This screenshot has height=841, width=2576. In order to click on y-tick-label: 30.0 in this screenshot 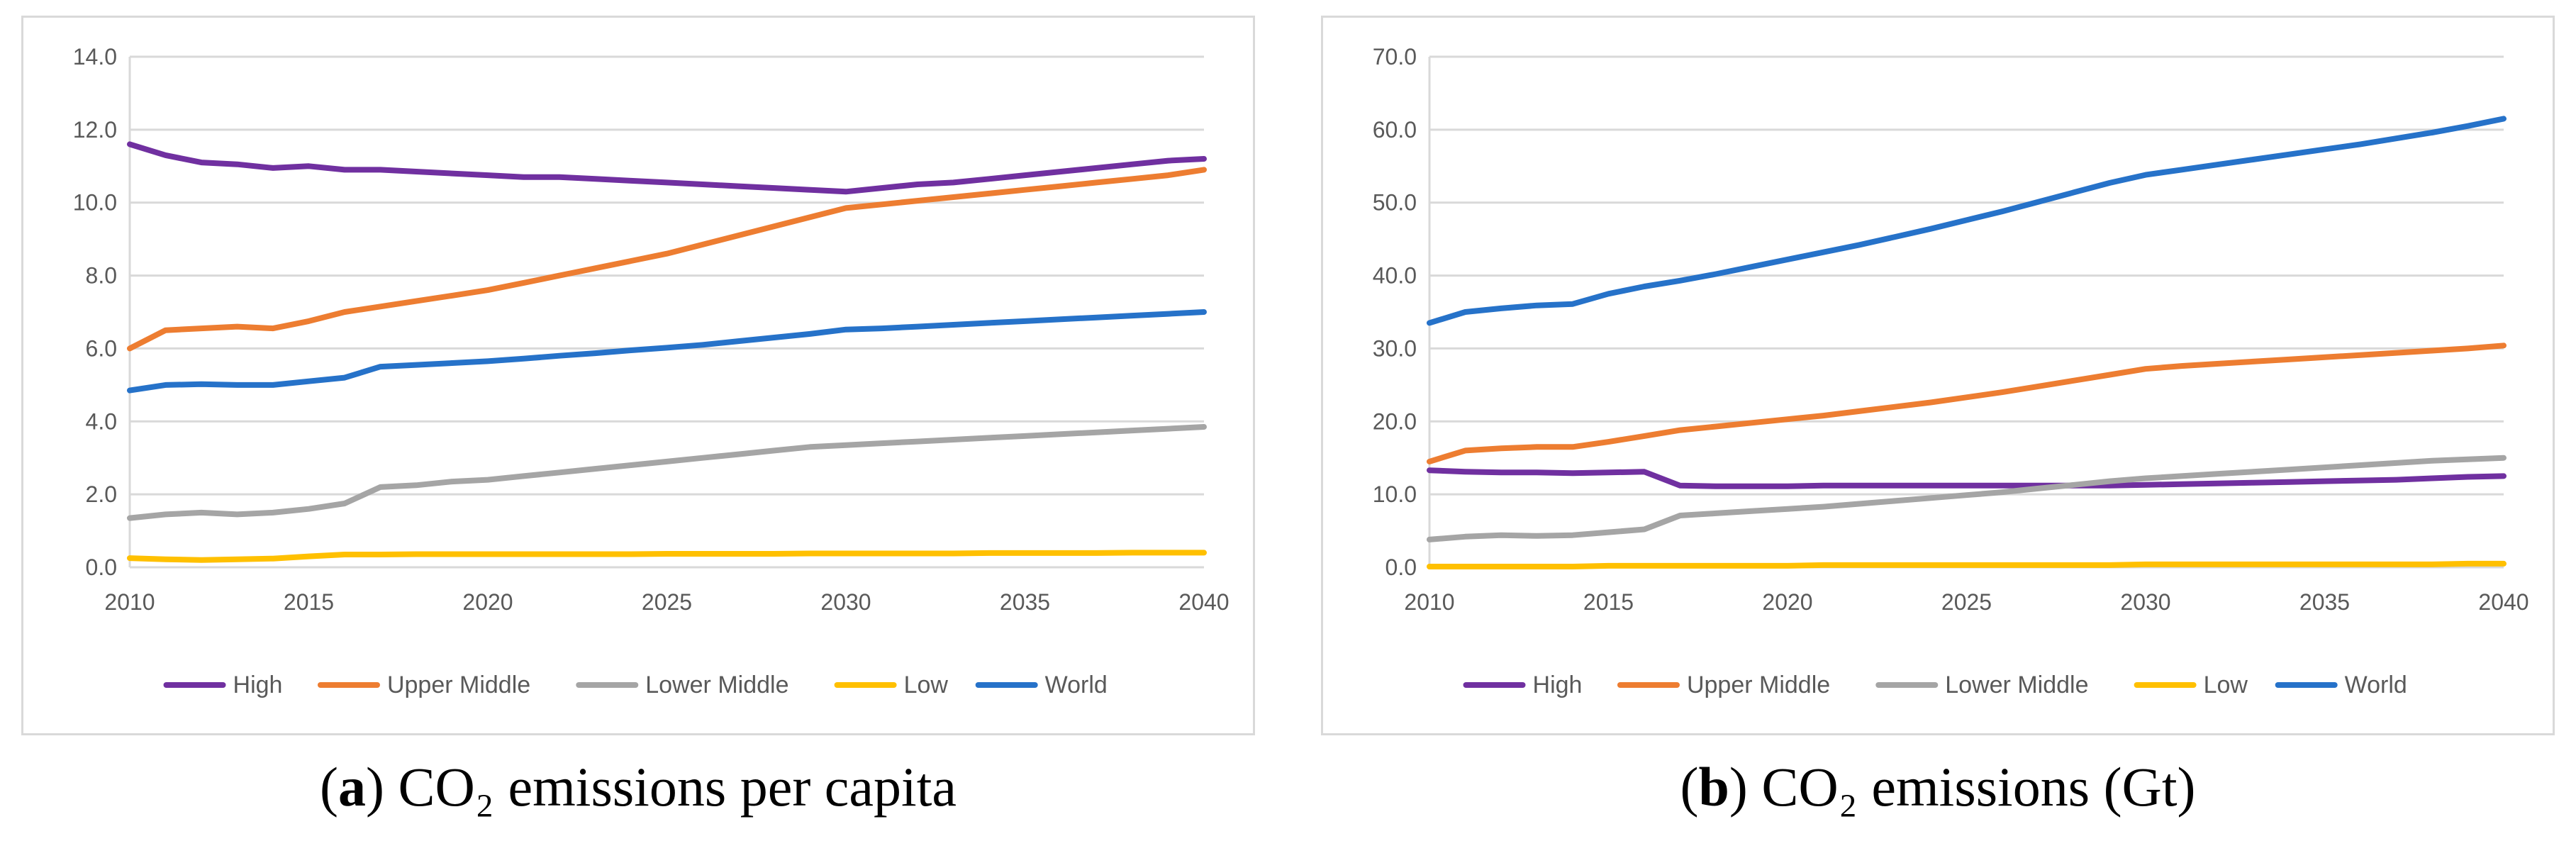, I will do `click(1395, 348)`.